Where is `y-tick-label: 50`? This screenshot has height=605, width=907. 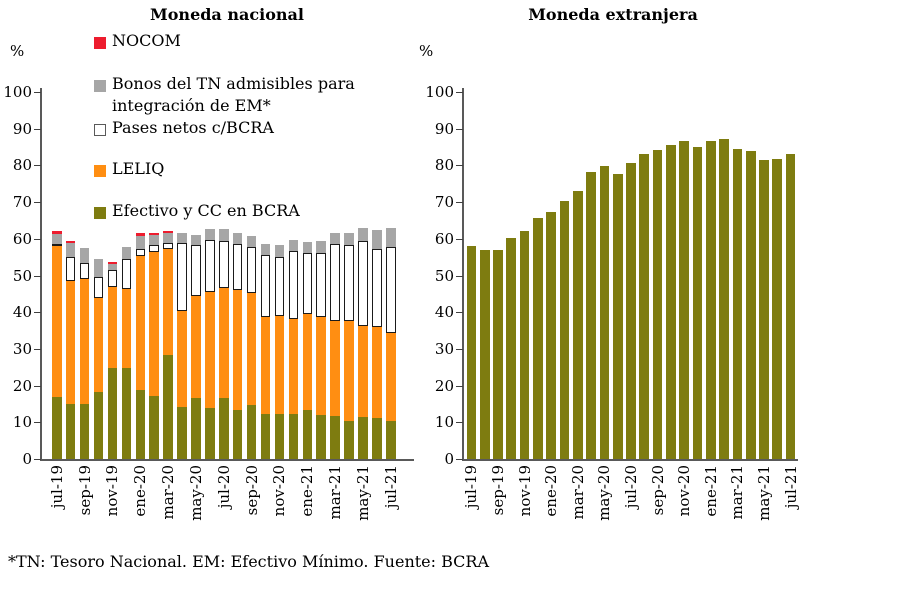
y-tick-label: 50 is located at coordinates (444, 275).